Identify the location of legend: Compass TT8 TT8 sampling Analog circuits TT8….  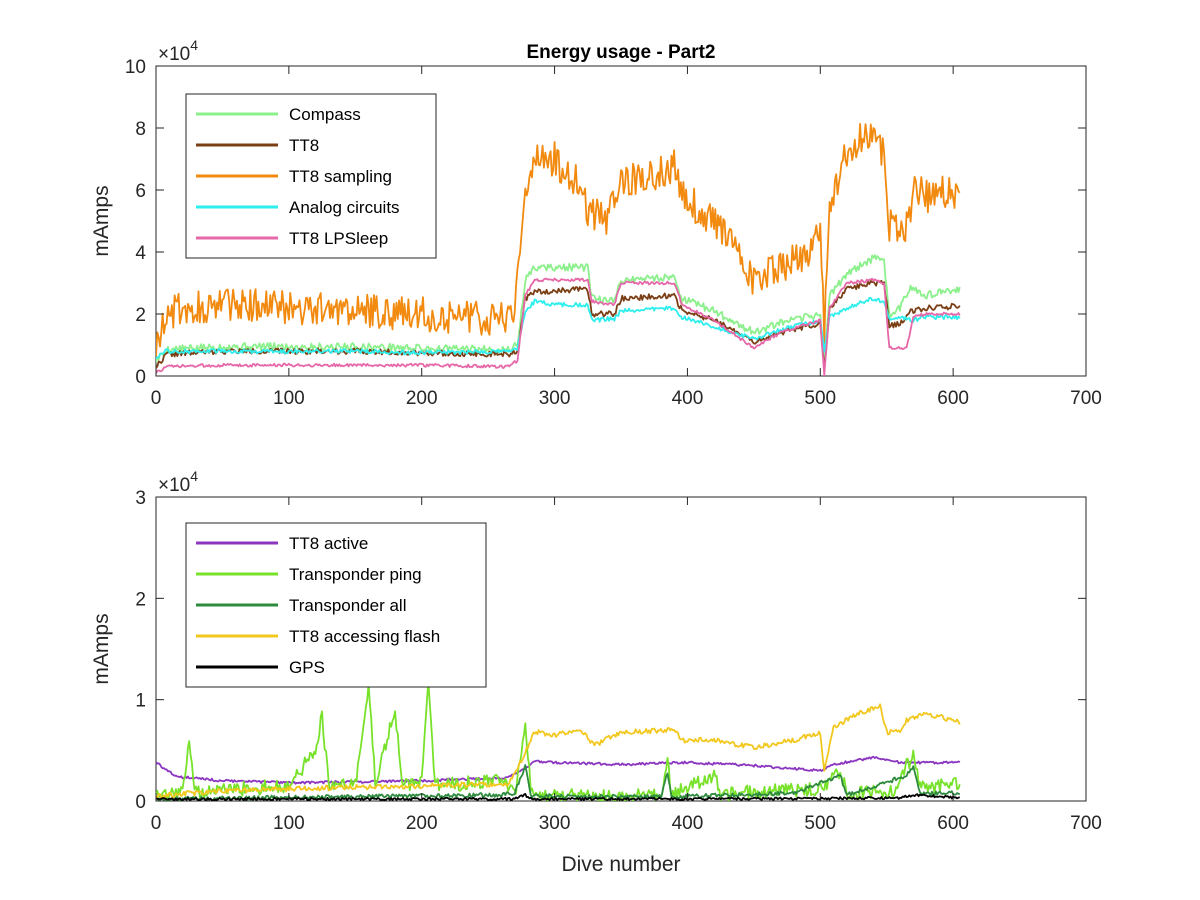
(311, 176).